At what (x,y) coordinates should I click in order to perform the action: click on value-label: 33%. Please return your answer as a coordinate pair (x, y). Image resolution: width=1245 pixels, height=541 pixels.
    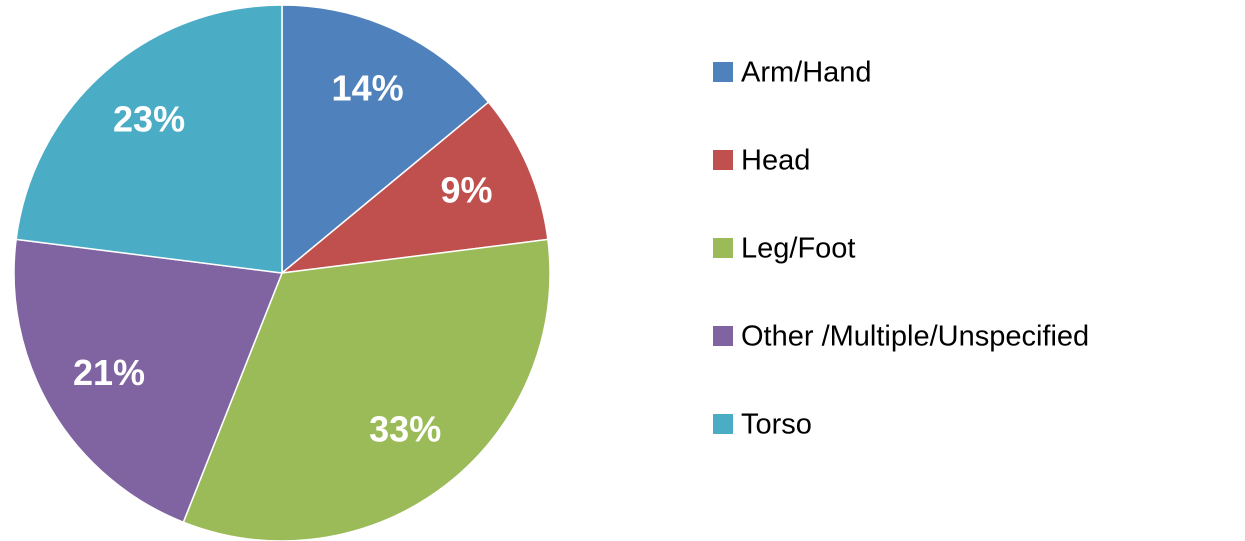
    Looking at the image, I should click on (405, 428).